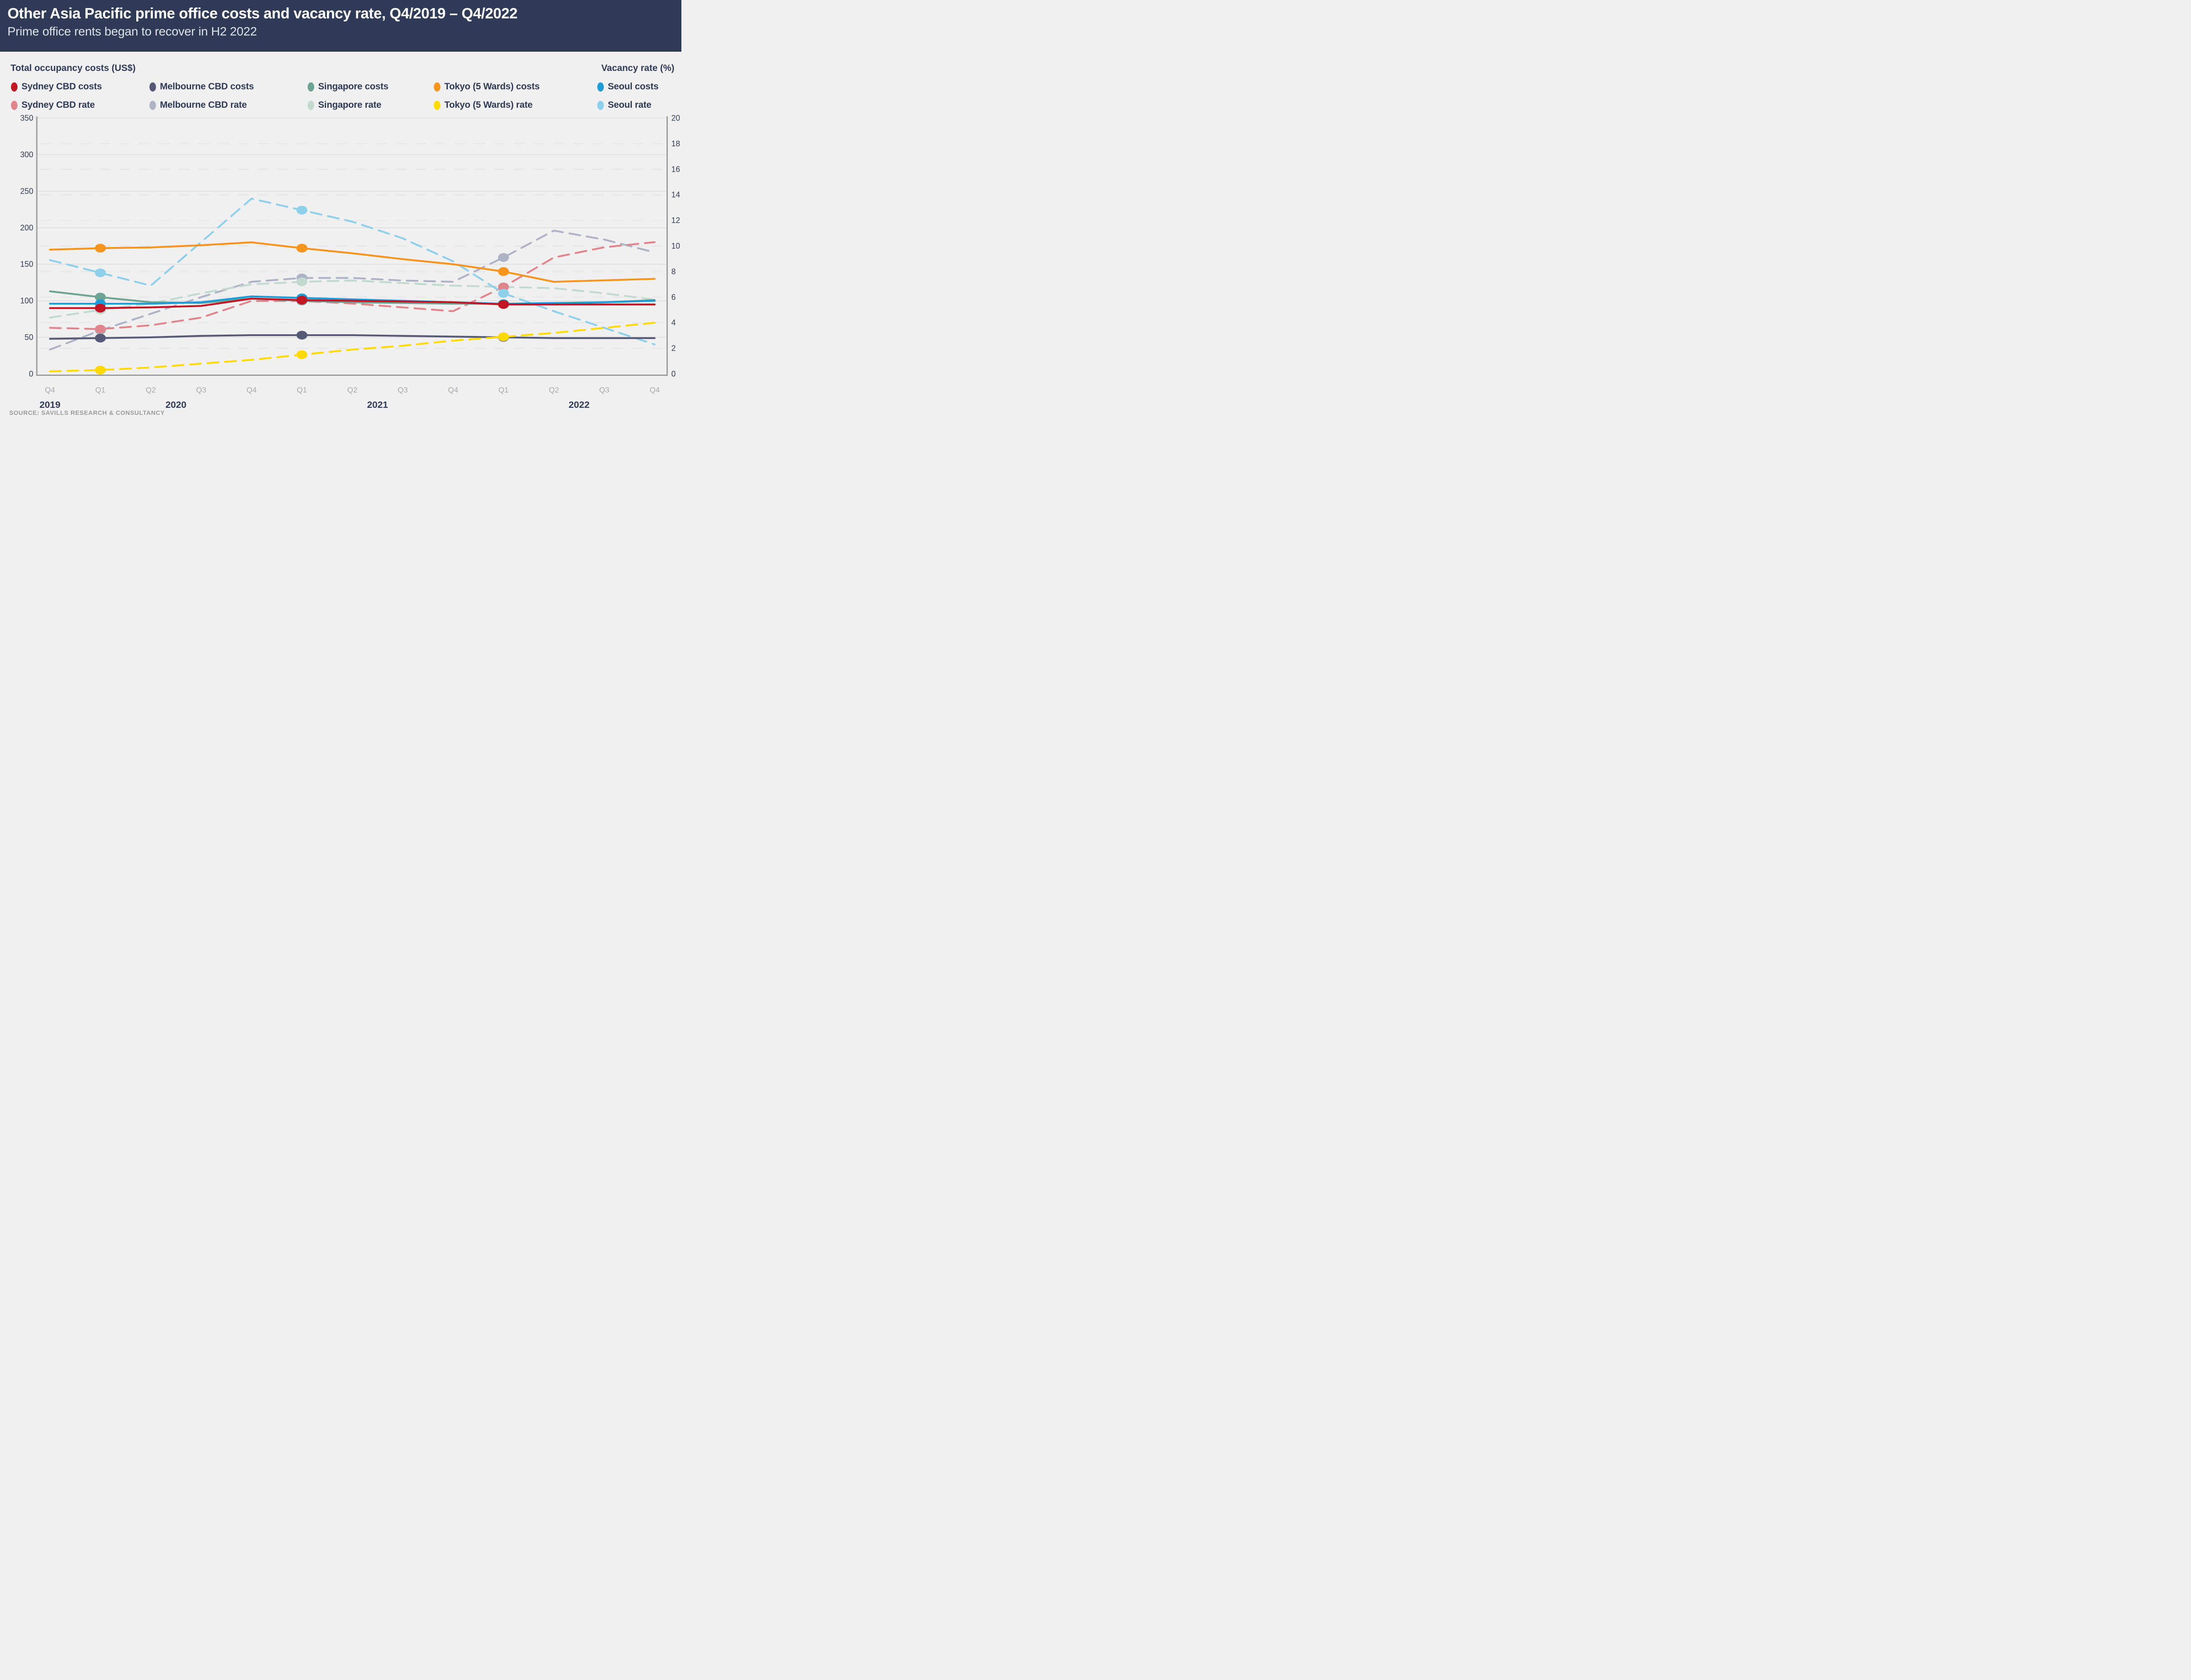 This screenshot has width=2191, height=1680. I want to click on legend-heading-costs: Total occupancy costs (US$), so click(73, 68).